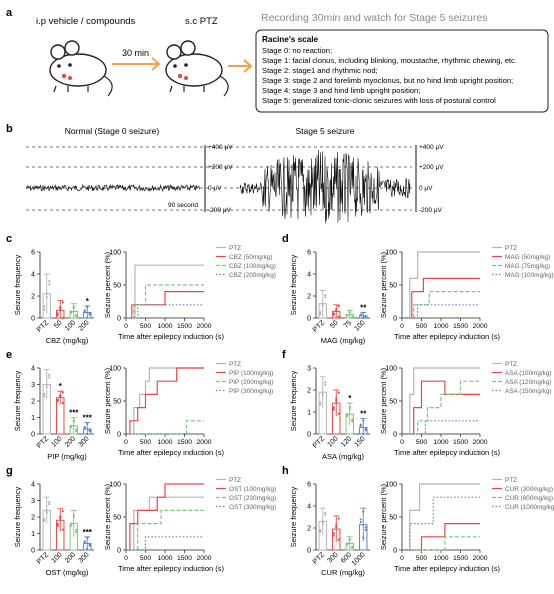 The width and height of the screenshot is (554, 594). What do you see at coordinates (171, 336) in the screenshot?
I see `x-axis-label: Time after epilepcy induction (s)` at bounding box center [171, 336].